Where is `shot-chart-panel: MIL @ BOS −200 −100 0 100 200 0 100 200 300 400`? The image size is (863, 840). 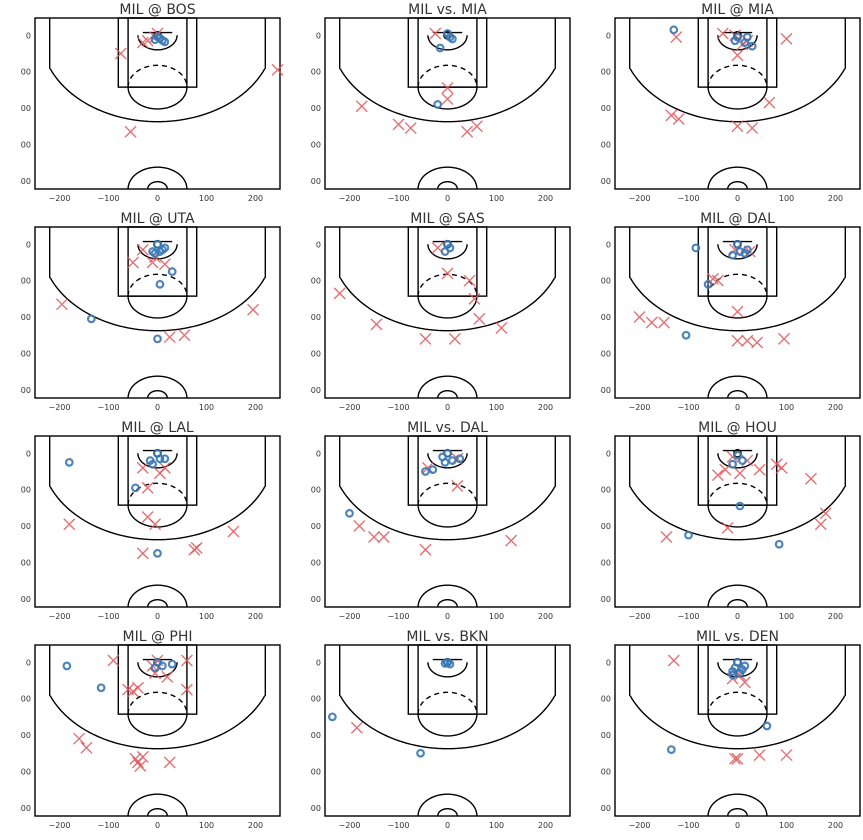 shot-chart-panel: MIL @ BOS −200 −100 0 100 200 0 100 200 300 400 is located at coordinates (160, 105).